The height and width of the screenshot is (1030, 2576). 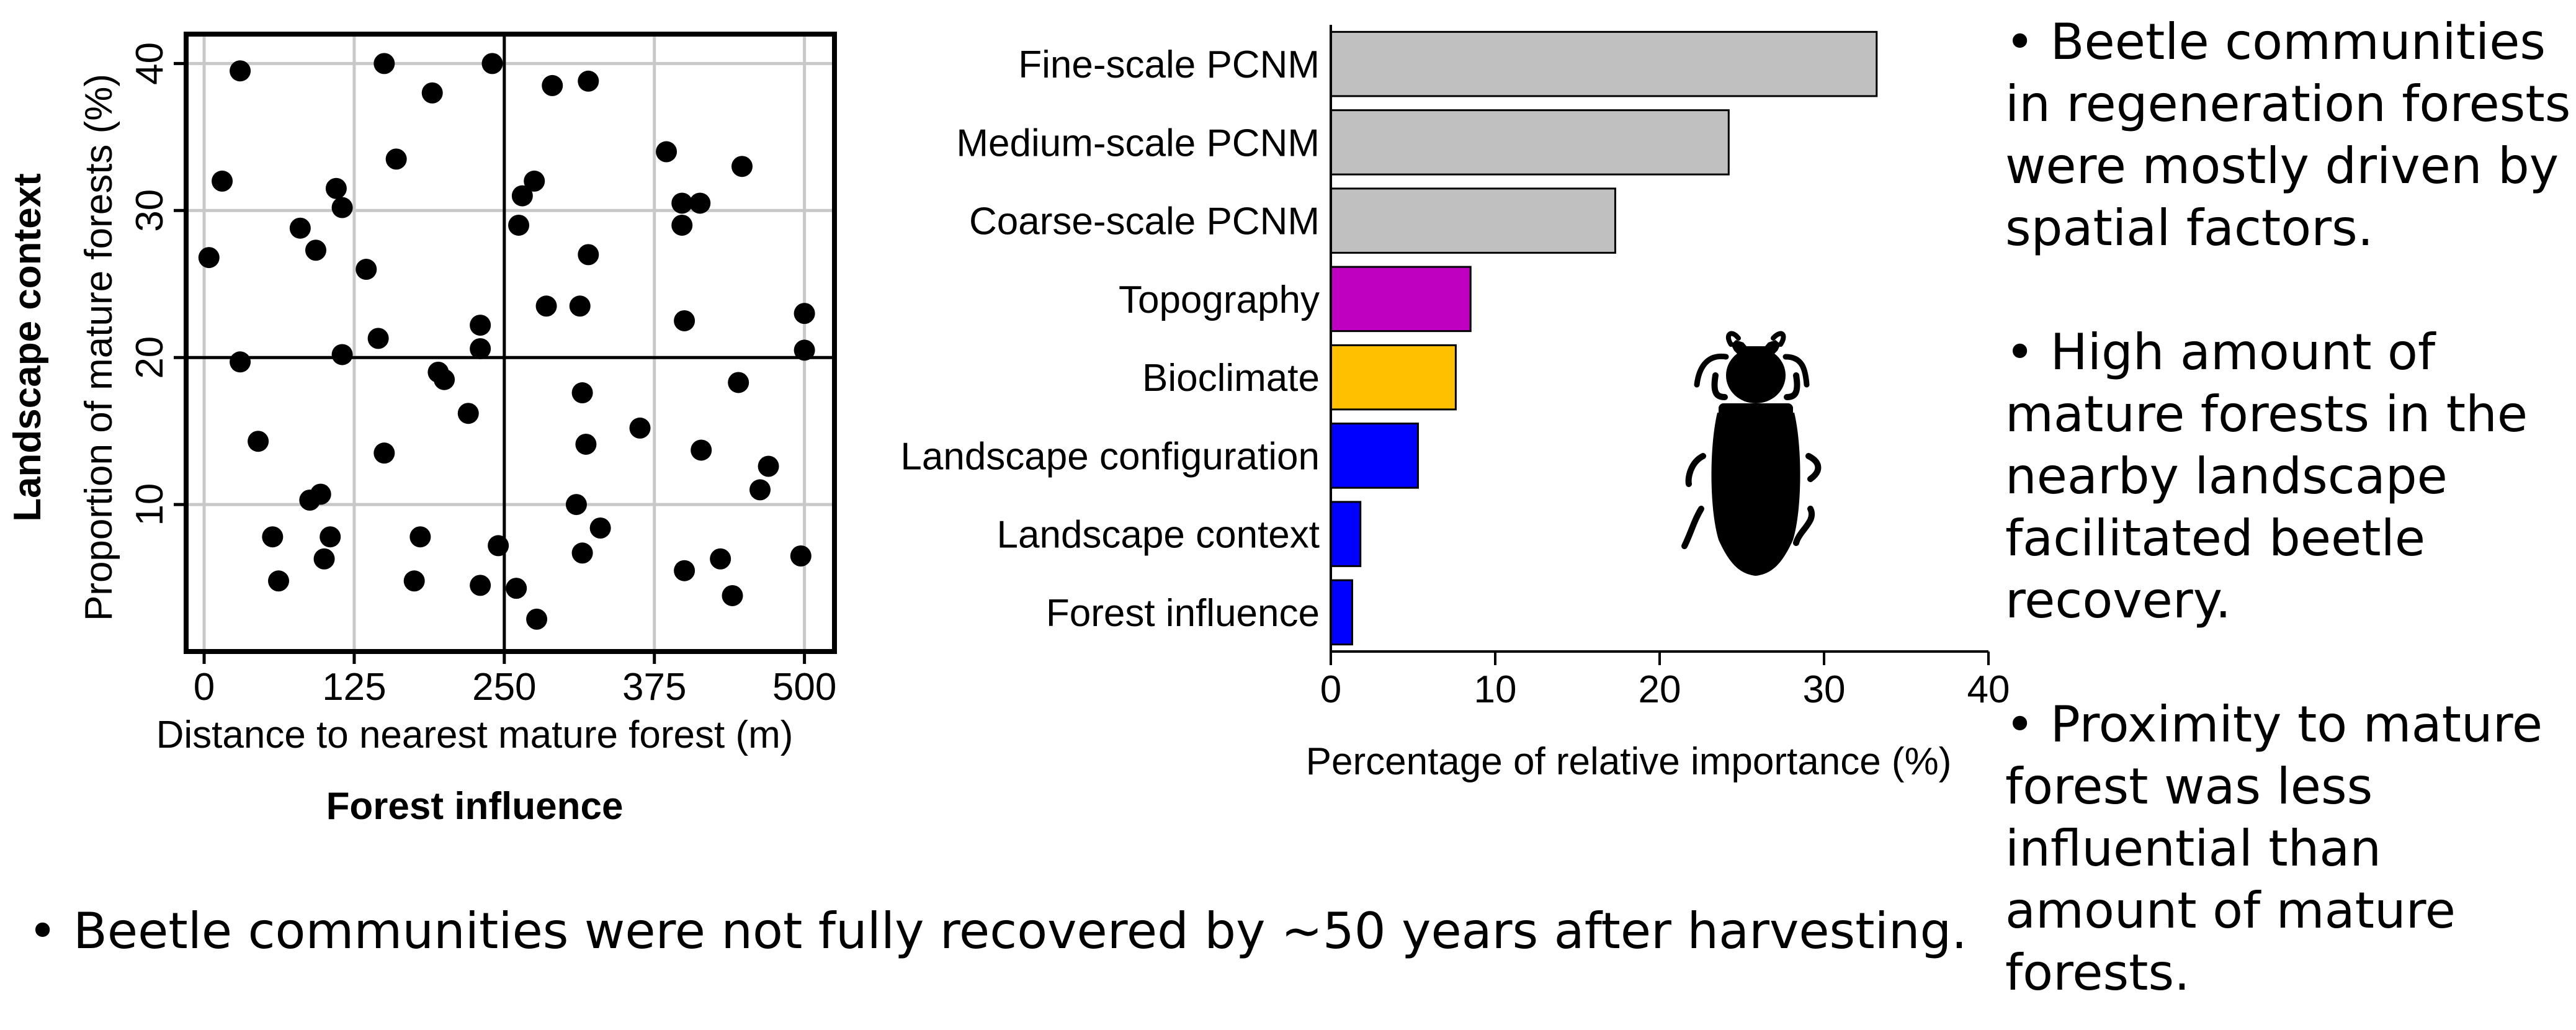 What do you see at coordinates (2215, 538) in the screenshot?
I see `right-bullet-line: facilitated beetle` at bounding box center [2215, 538].